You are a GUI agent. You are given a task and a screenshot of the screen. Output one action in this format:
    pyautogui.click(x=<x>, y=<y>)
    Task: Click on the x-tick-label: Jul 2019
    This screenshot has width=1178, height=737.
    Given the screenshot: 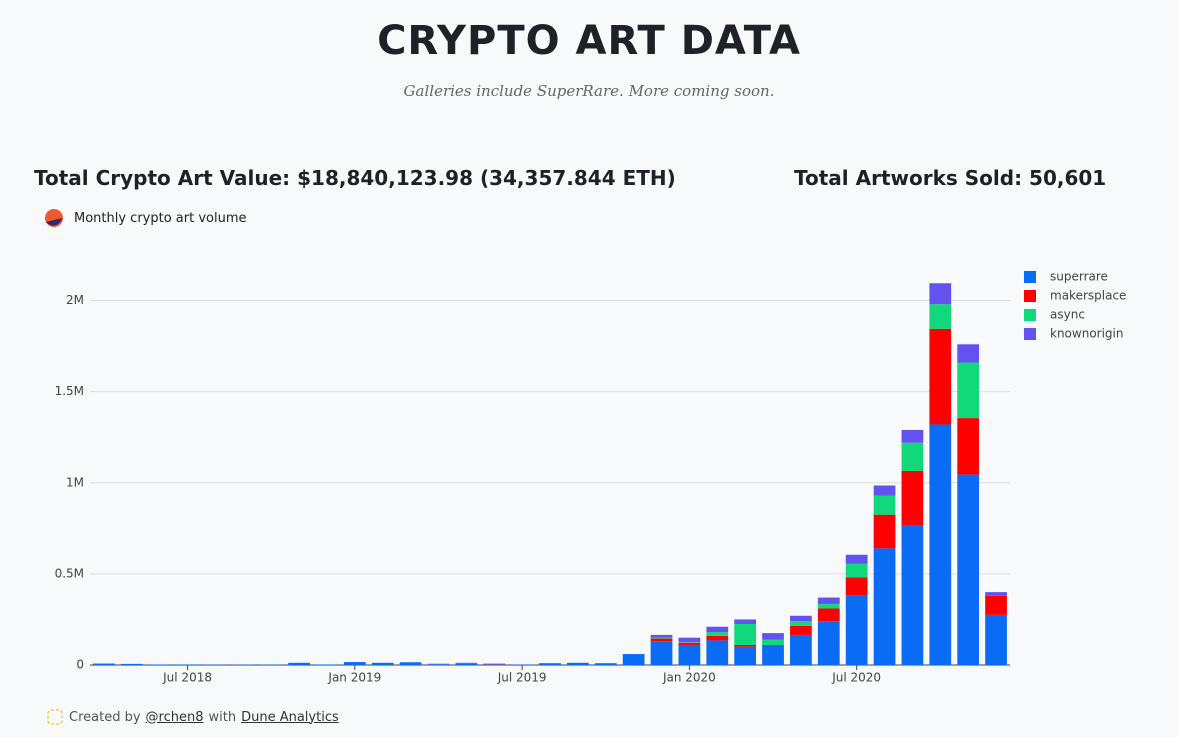 What is the action you would take?
    pyautogui.click(x=522, y=678)
    